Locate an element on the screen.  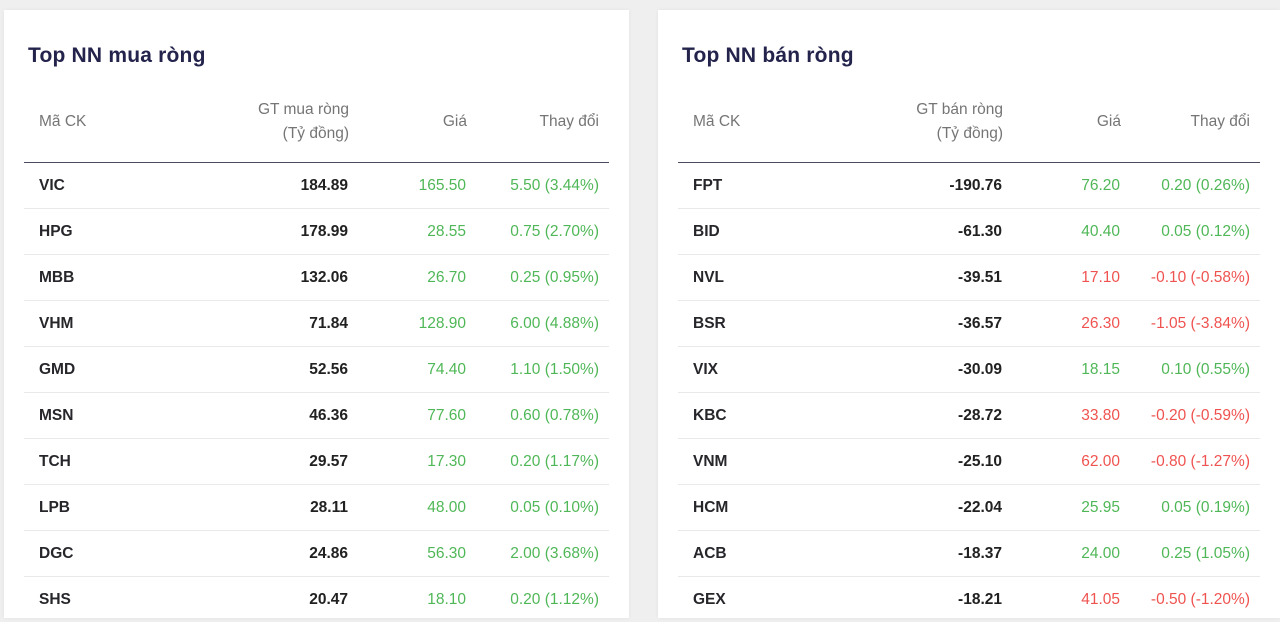
net-value-cell: 29.57 is located at coordinates (276, 462).